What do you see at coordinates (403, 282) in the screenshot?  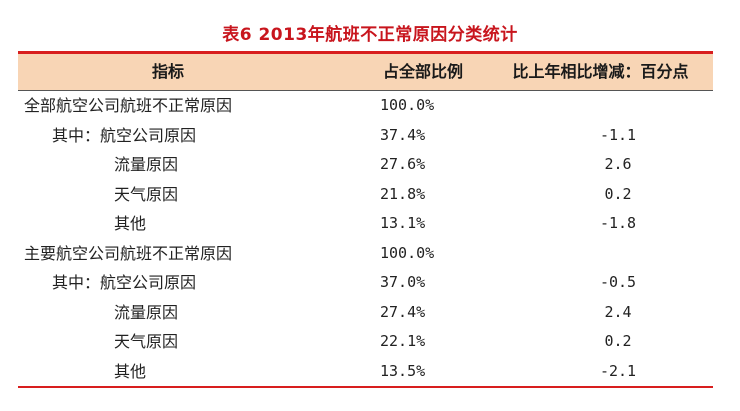 I see `row-share: 37.0%` at bounding box center [403, 282].